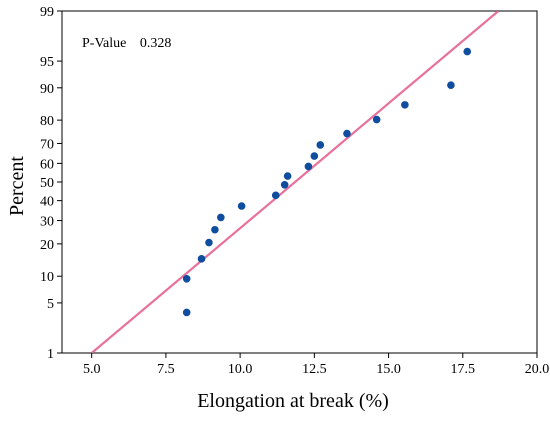 The image size is (550, 421). Describe the element at coordinates (50, 304) in the screenshot. I see `y-tick-label: 5` at that location.